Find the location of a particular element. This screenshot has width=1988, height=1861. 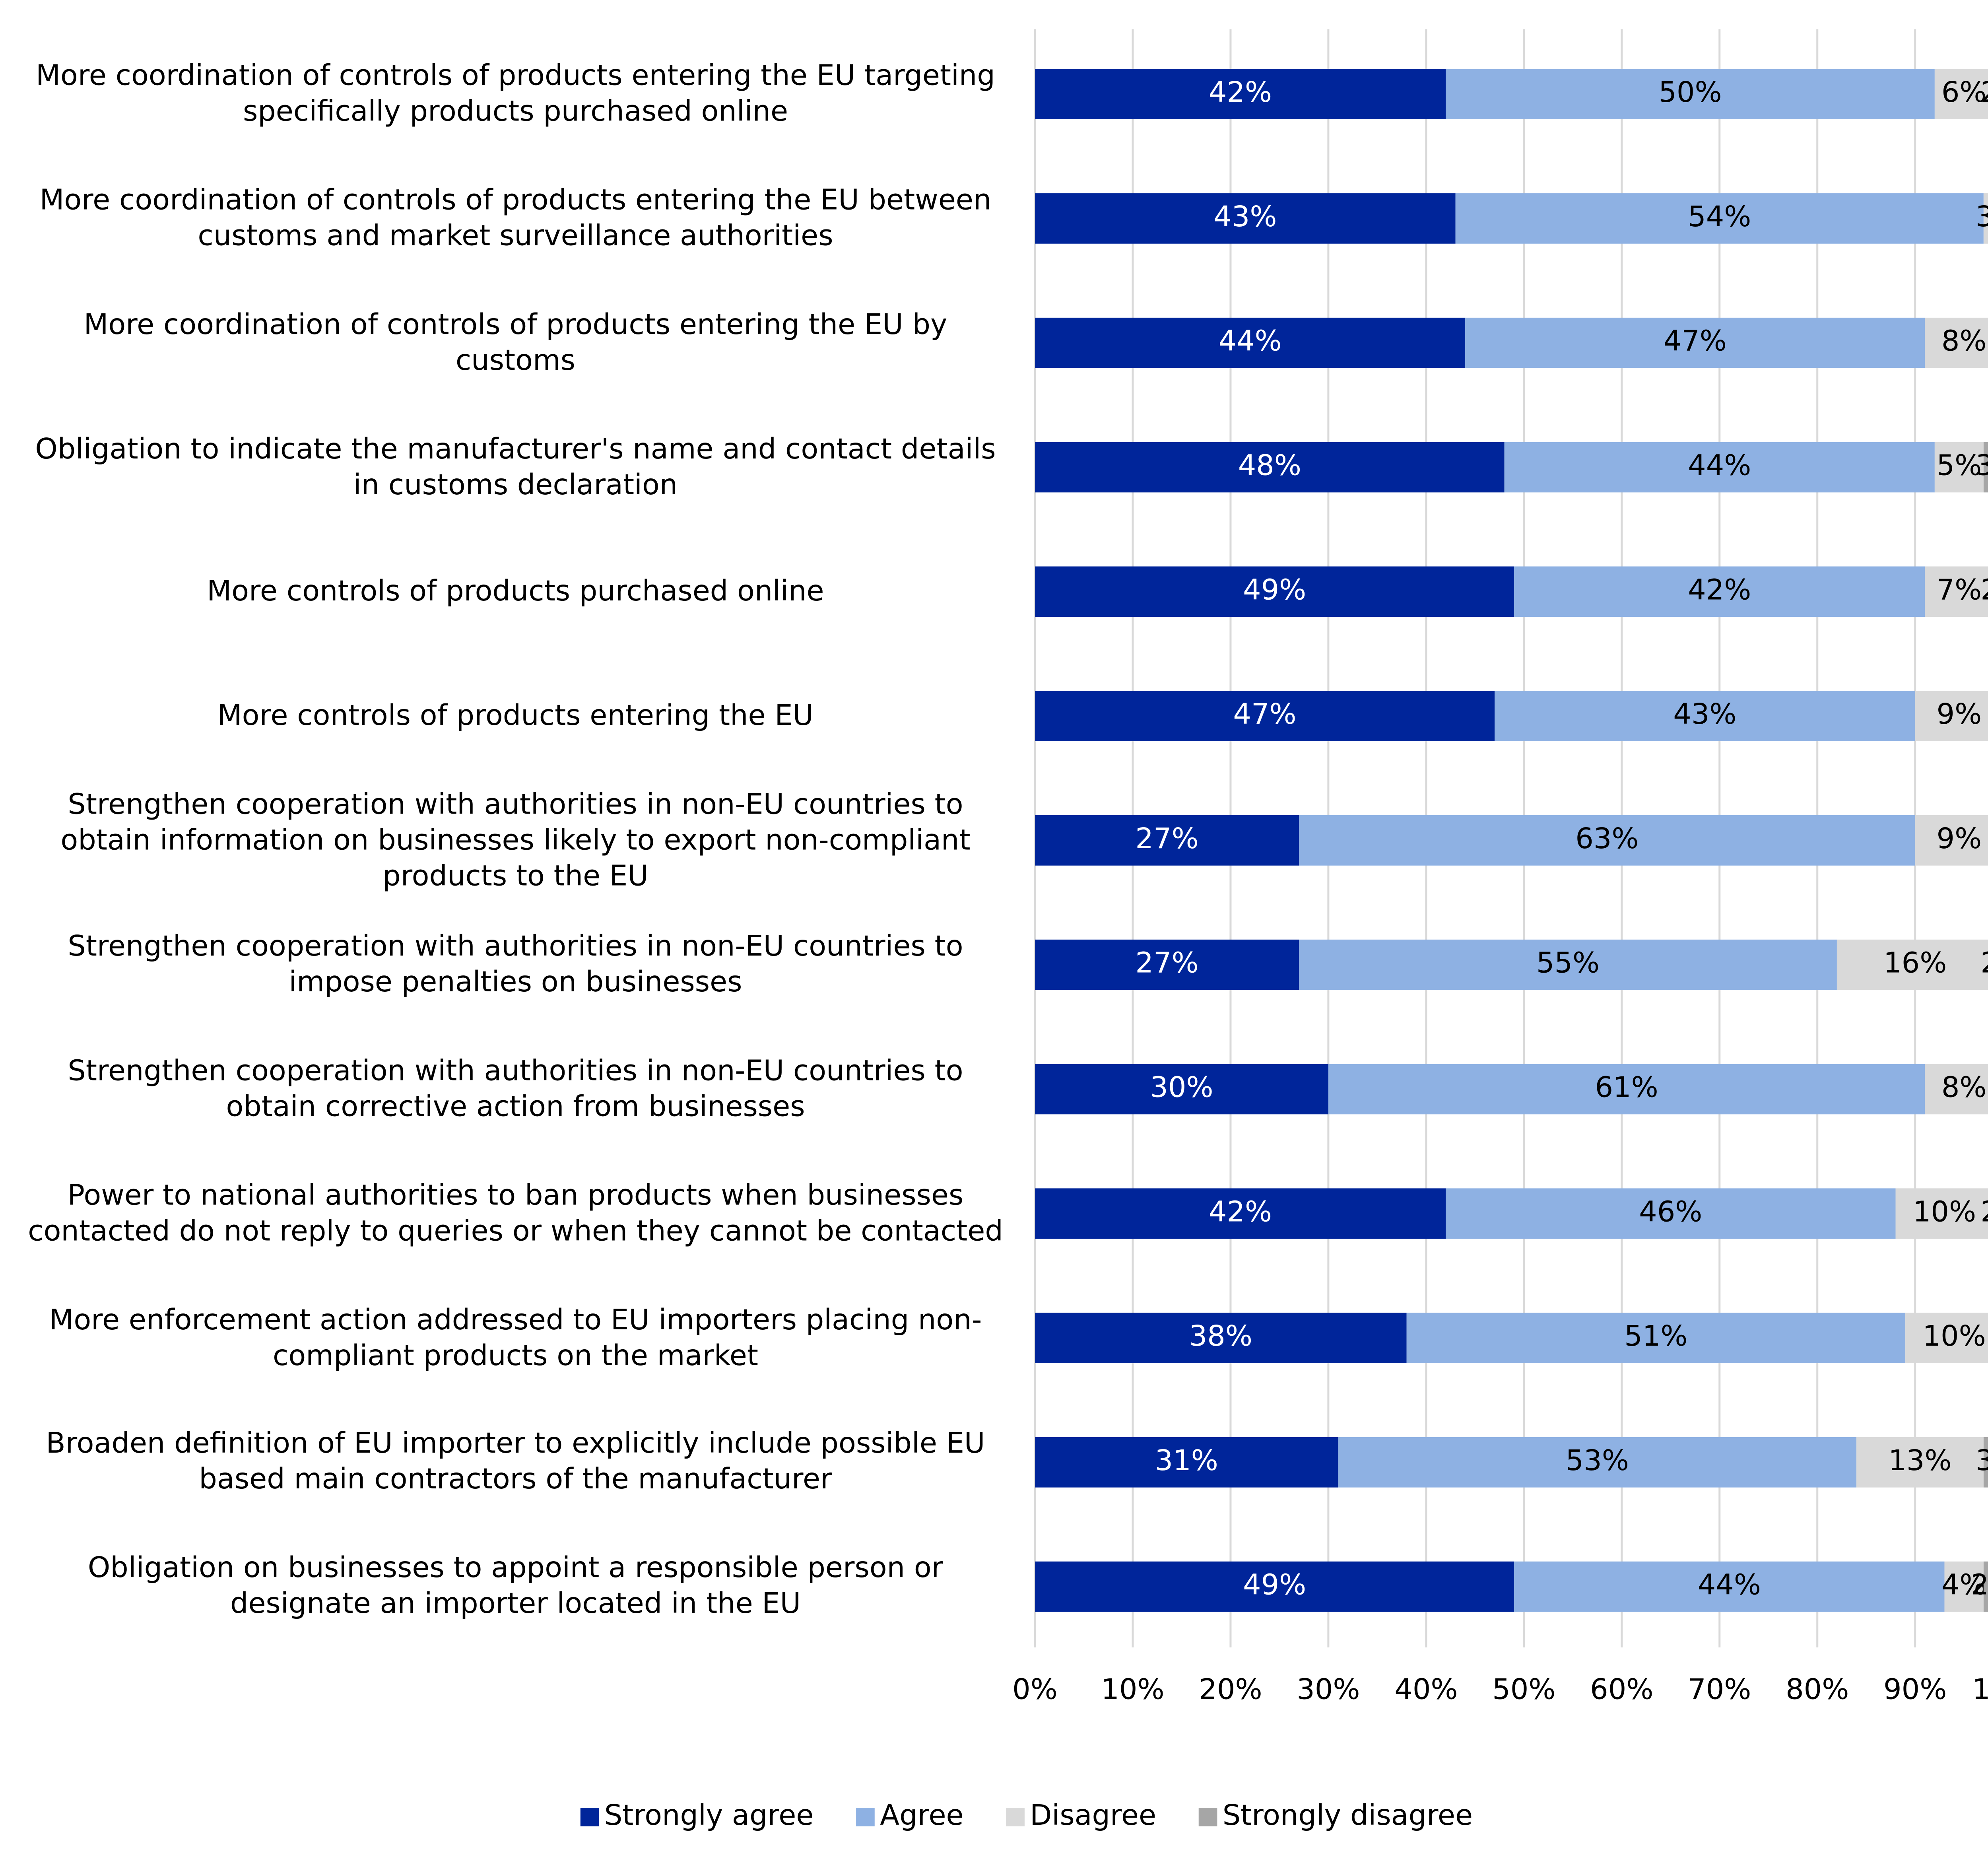

x-tick-label: 80% is located at coordinates (1817, 1689).